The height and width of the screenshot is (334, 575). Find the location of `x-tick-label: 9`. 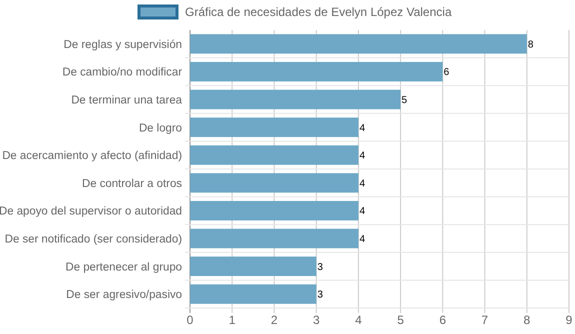

x-tick-label: 9 is located at coordinates (569, 320).